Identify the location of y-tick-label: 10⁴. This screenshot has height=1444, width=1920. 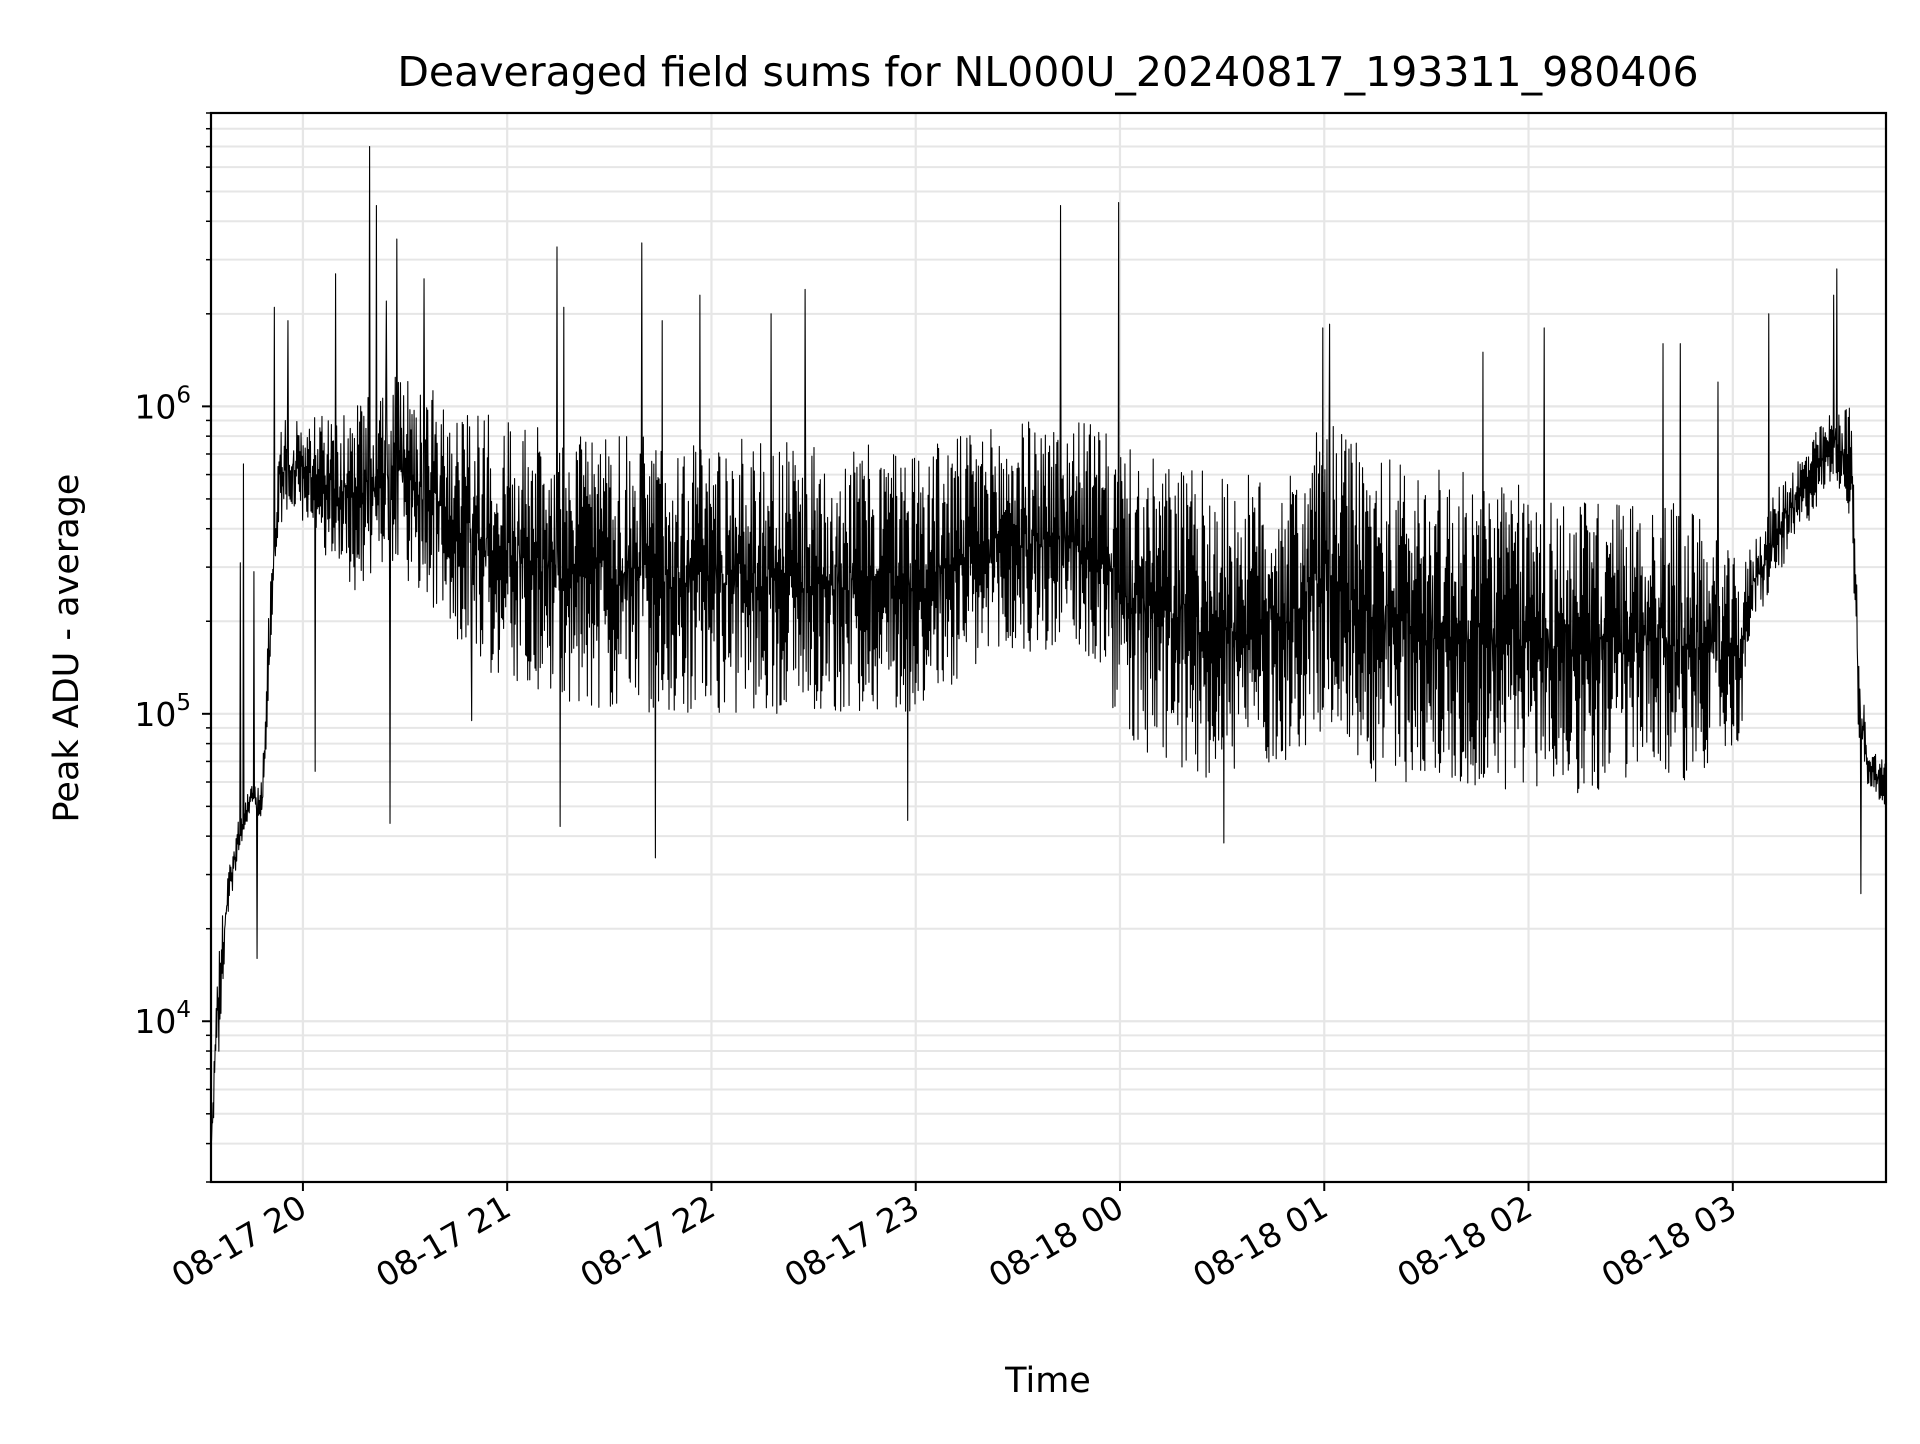
(162, 1019).